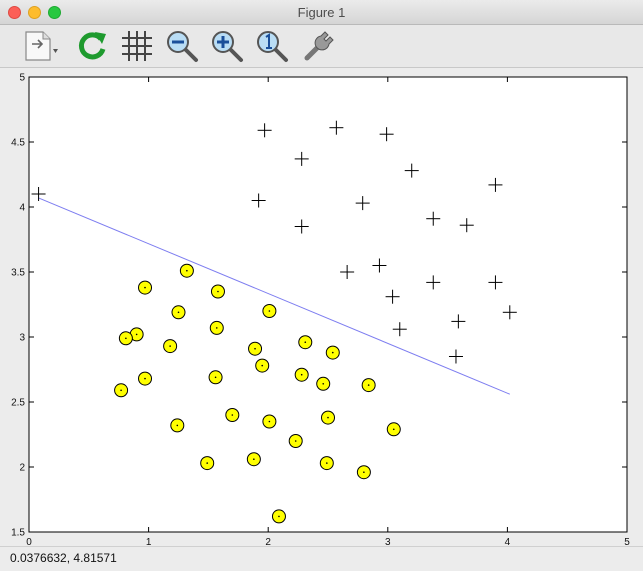 The width and height of the screenshot is (643, 571). I want to click on pan-tool-icon, so click(319, 46).